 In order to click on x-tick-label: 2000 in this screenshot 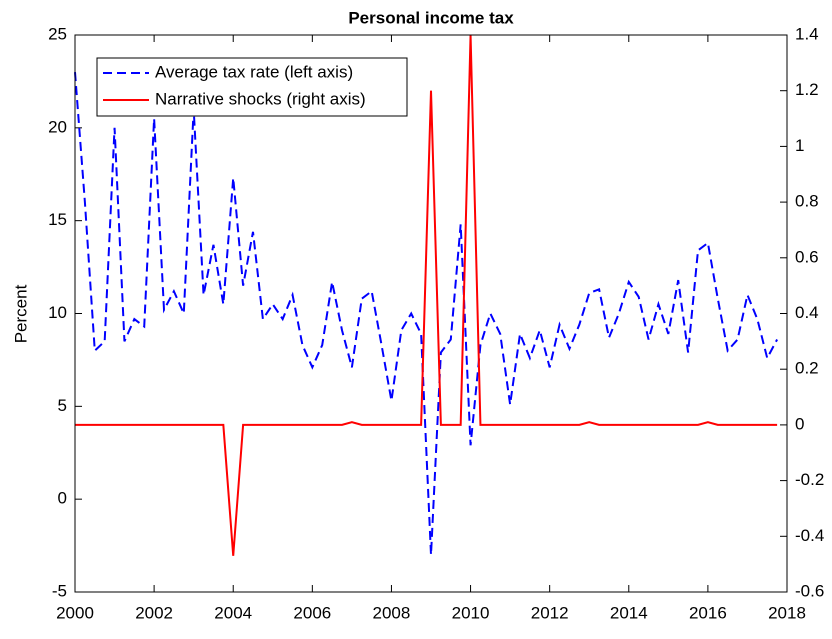, I will do `click(75, 612)`.